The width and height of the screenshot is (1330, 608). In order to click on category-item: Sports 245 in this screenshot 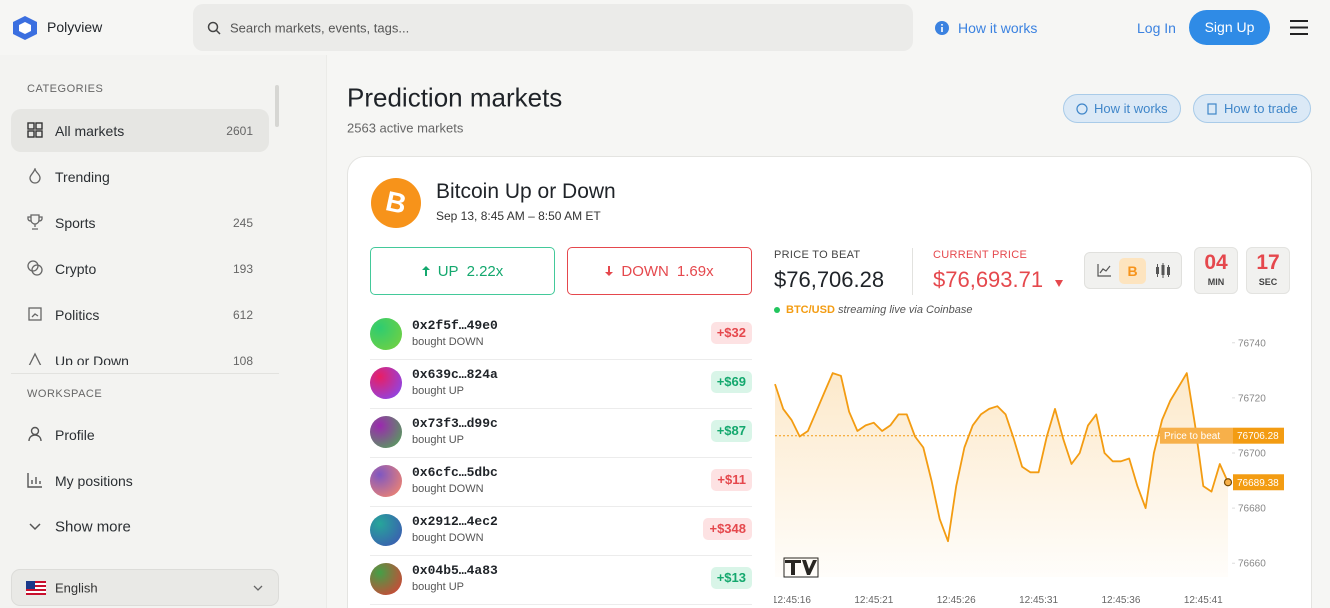, I will do `click(140, 222)`.